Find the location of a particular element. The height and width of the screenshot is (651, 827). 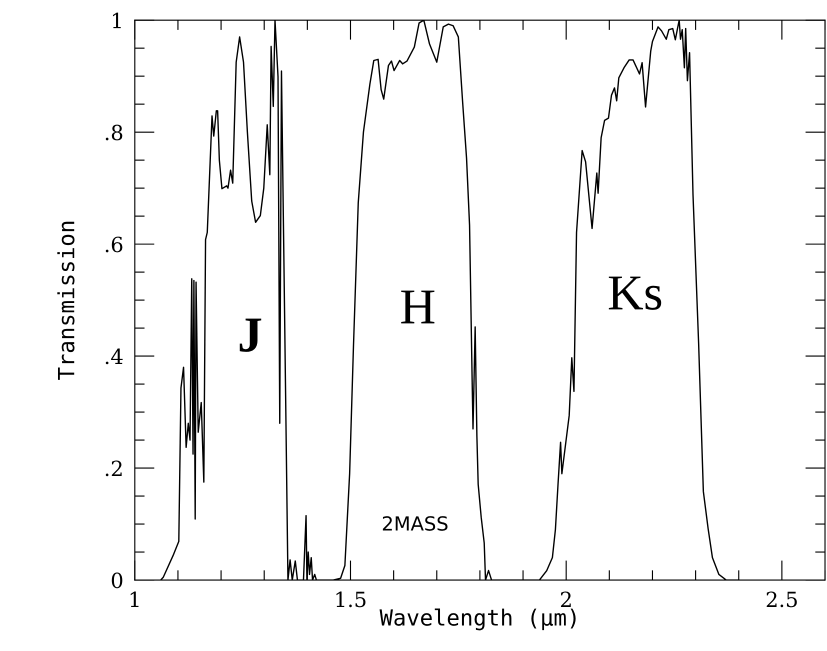

annotation: J is located at coordinates (251, 335).